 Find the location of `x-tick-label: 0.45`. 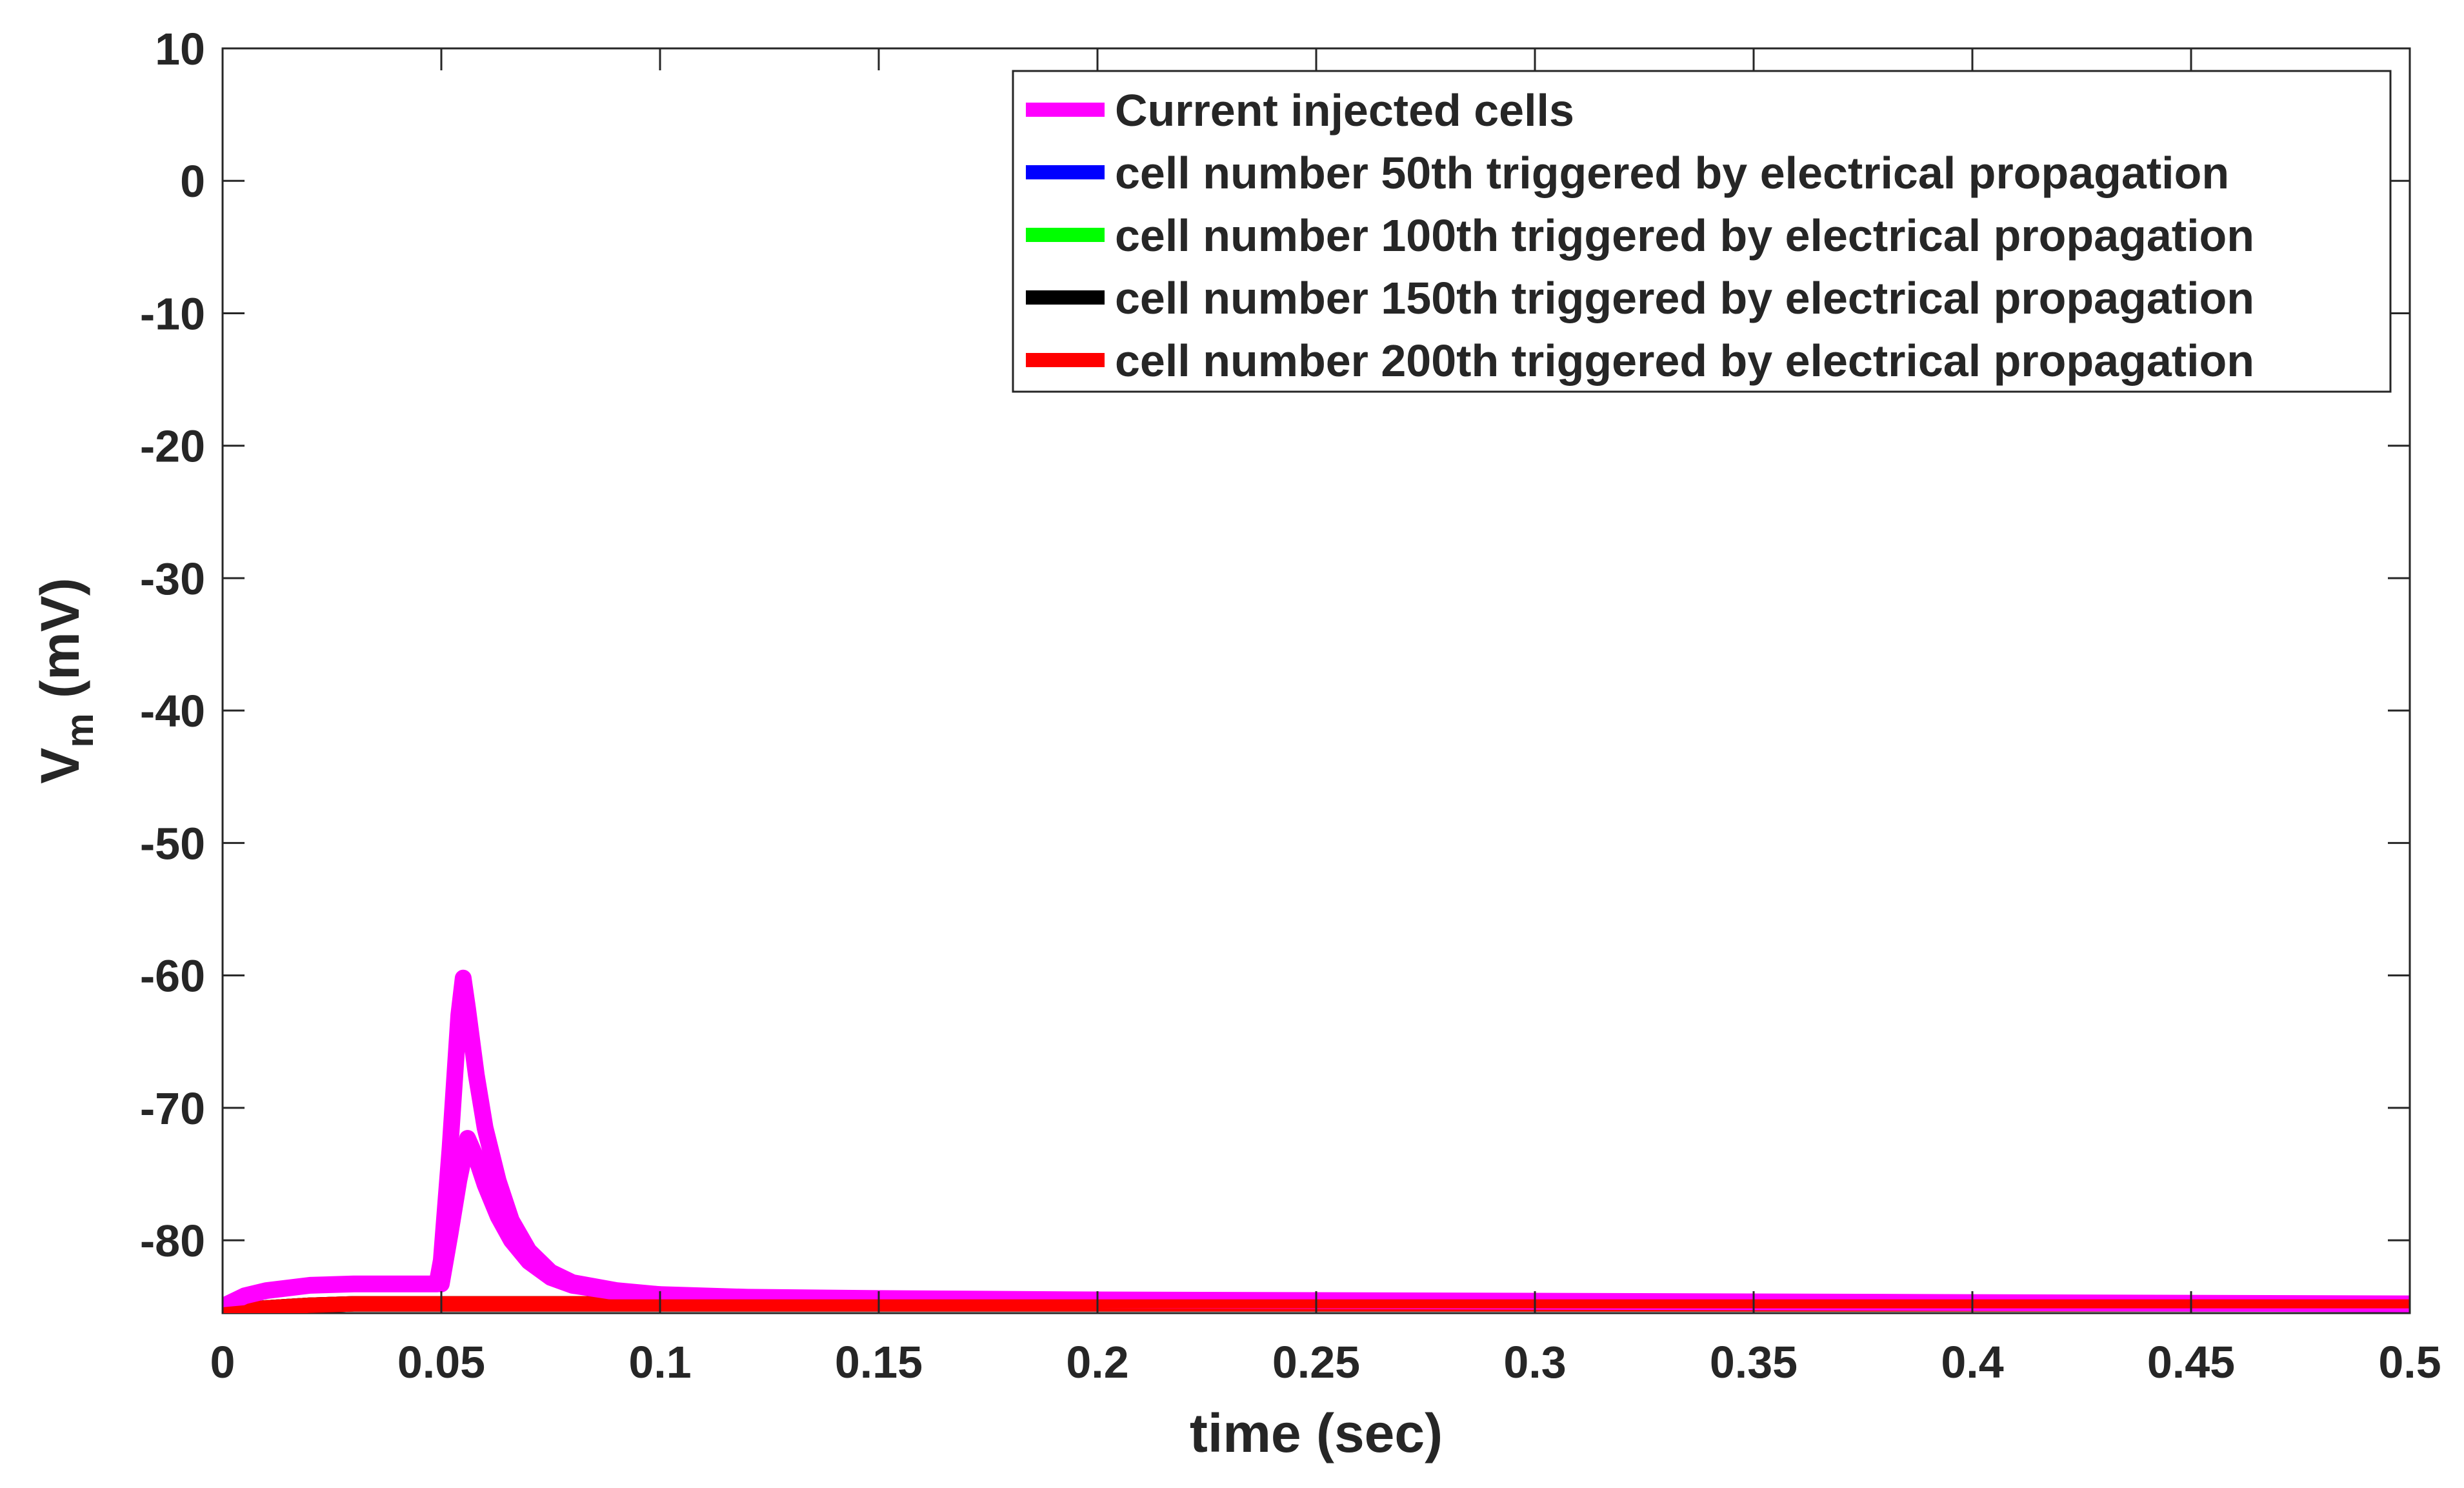

x-tick-label: 0.45 is located at coordinates (2191, 1362).